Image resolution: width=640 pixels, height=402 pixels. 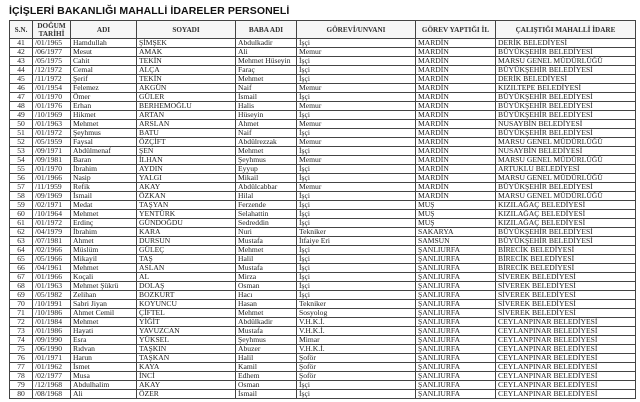 What do you see at coordinates (21, 115) in the screenshot?
I see `cell-serial-number: 49` at bounding box center [21, 115].